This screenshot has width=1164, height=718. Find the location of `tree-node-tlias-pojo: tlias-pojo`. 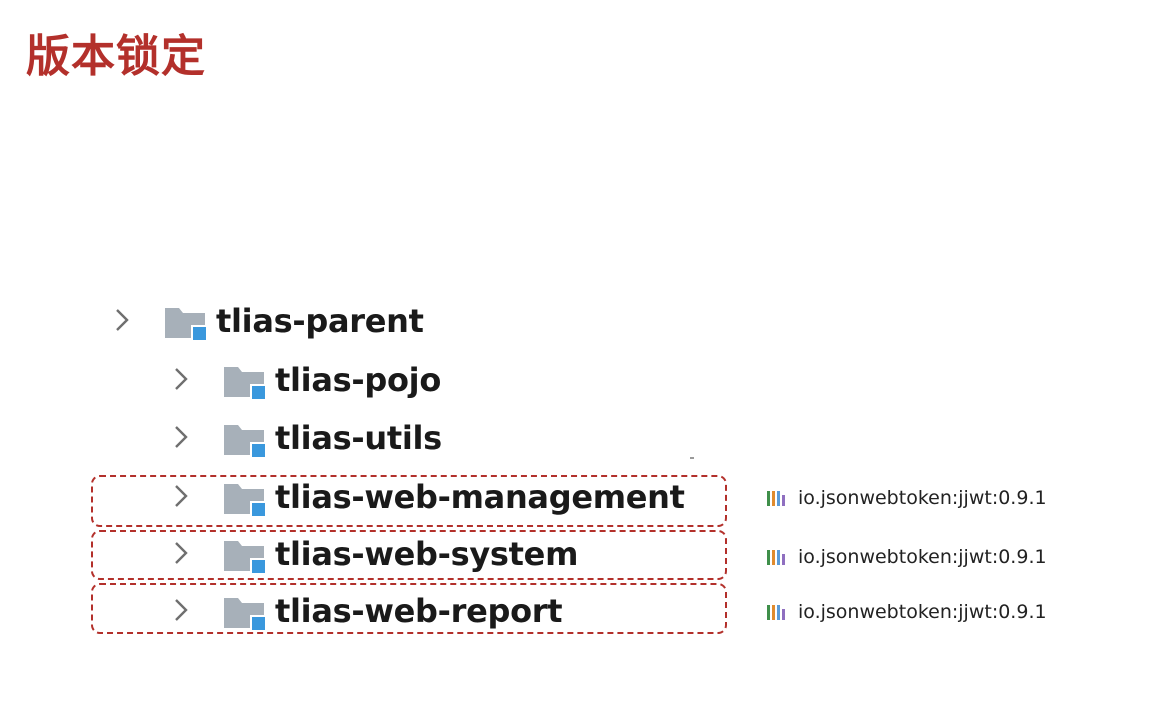

tree-node-tlias-pojo: tlias-pojo is located at coordinates (240, 381).